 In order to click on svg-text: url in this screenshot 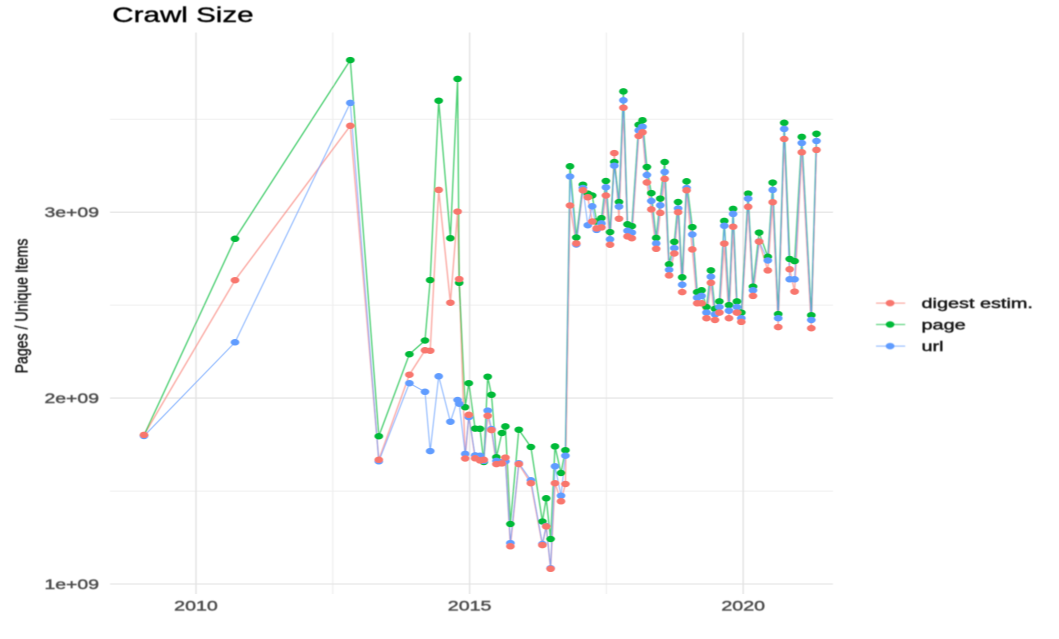, I will do `click(933, 346)`.